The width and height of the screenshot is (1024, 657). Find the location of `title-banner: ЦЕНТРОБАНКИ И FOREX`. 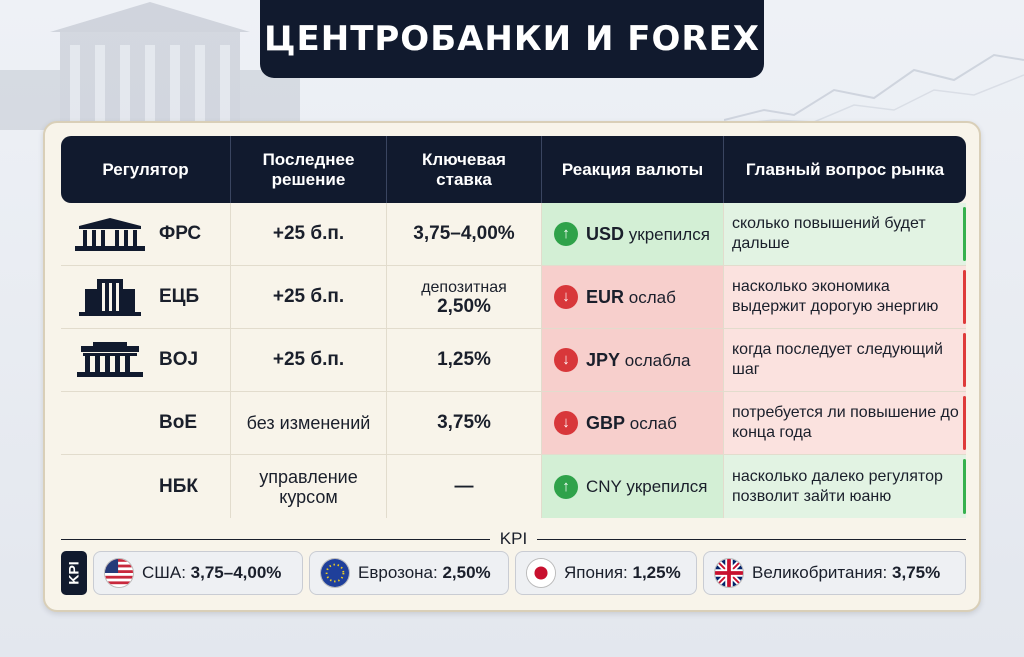

title-banner: ЦЕНТРОБАНКИ И FOREX is located at coordinates (512, 39).